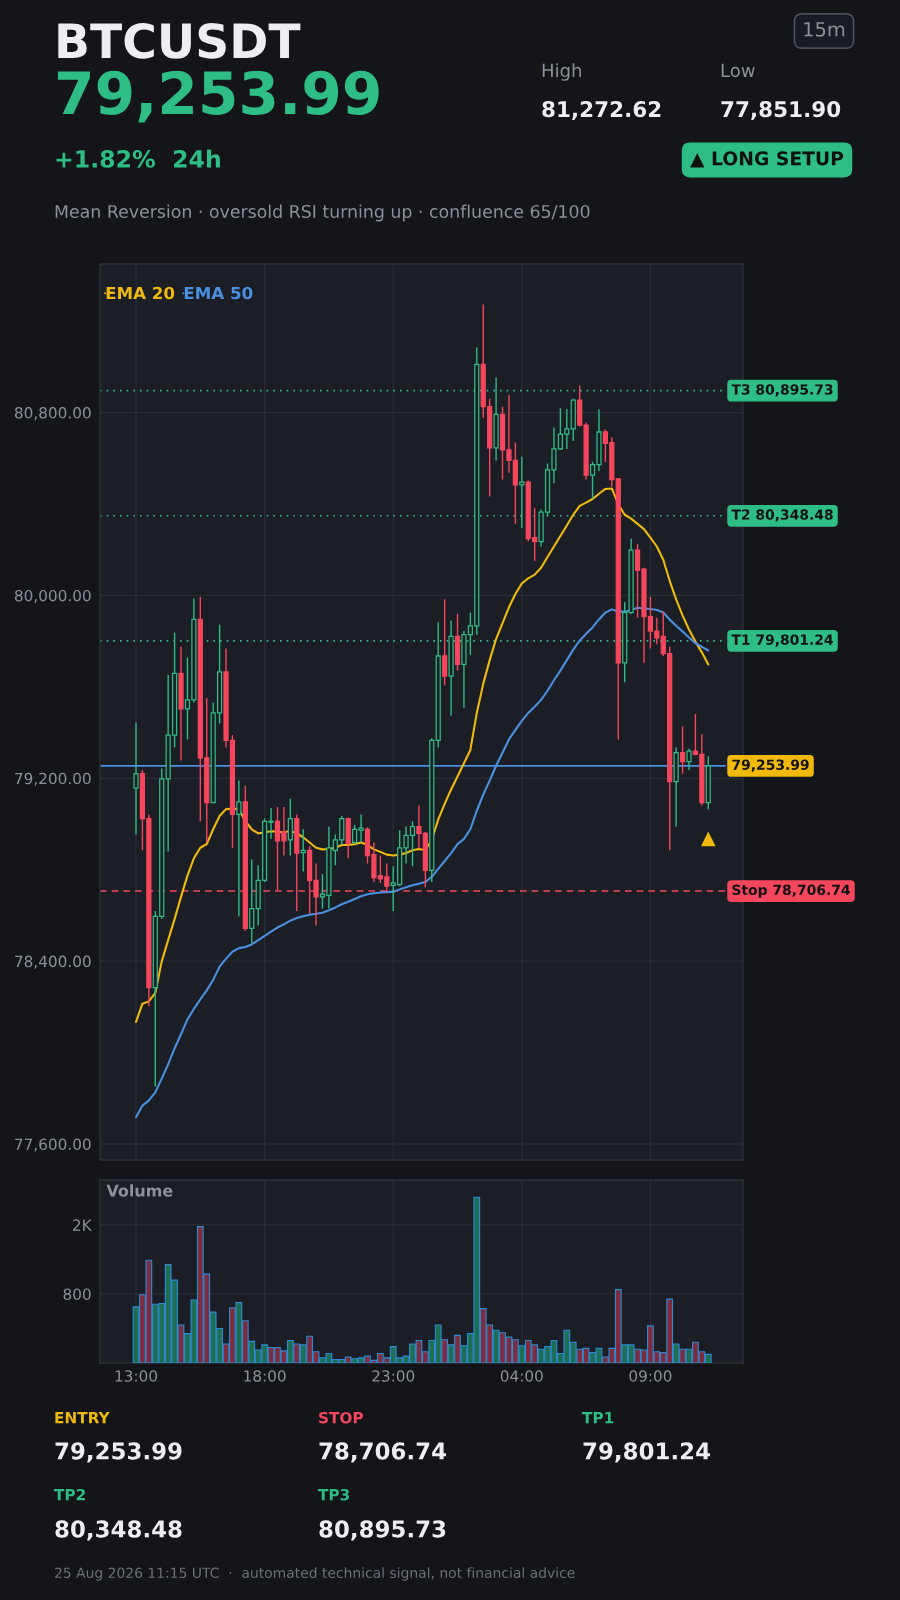  Describe the element at coordinates (767, 159) in the screenshot. I see `text: ▲ LONG SETUP` at that location.